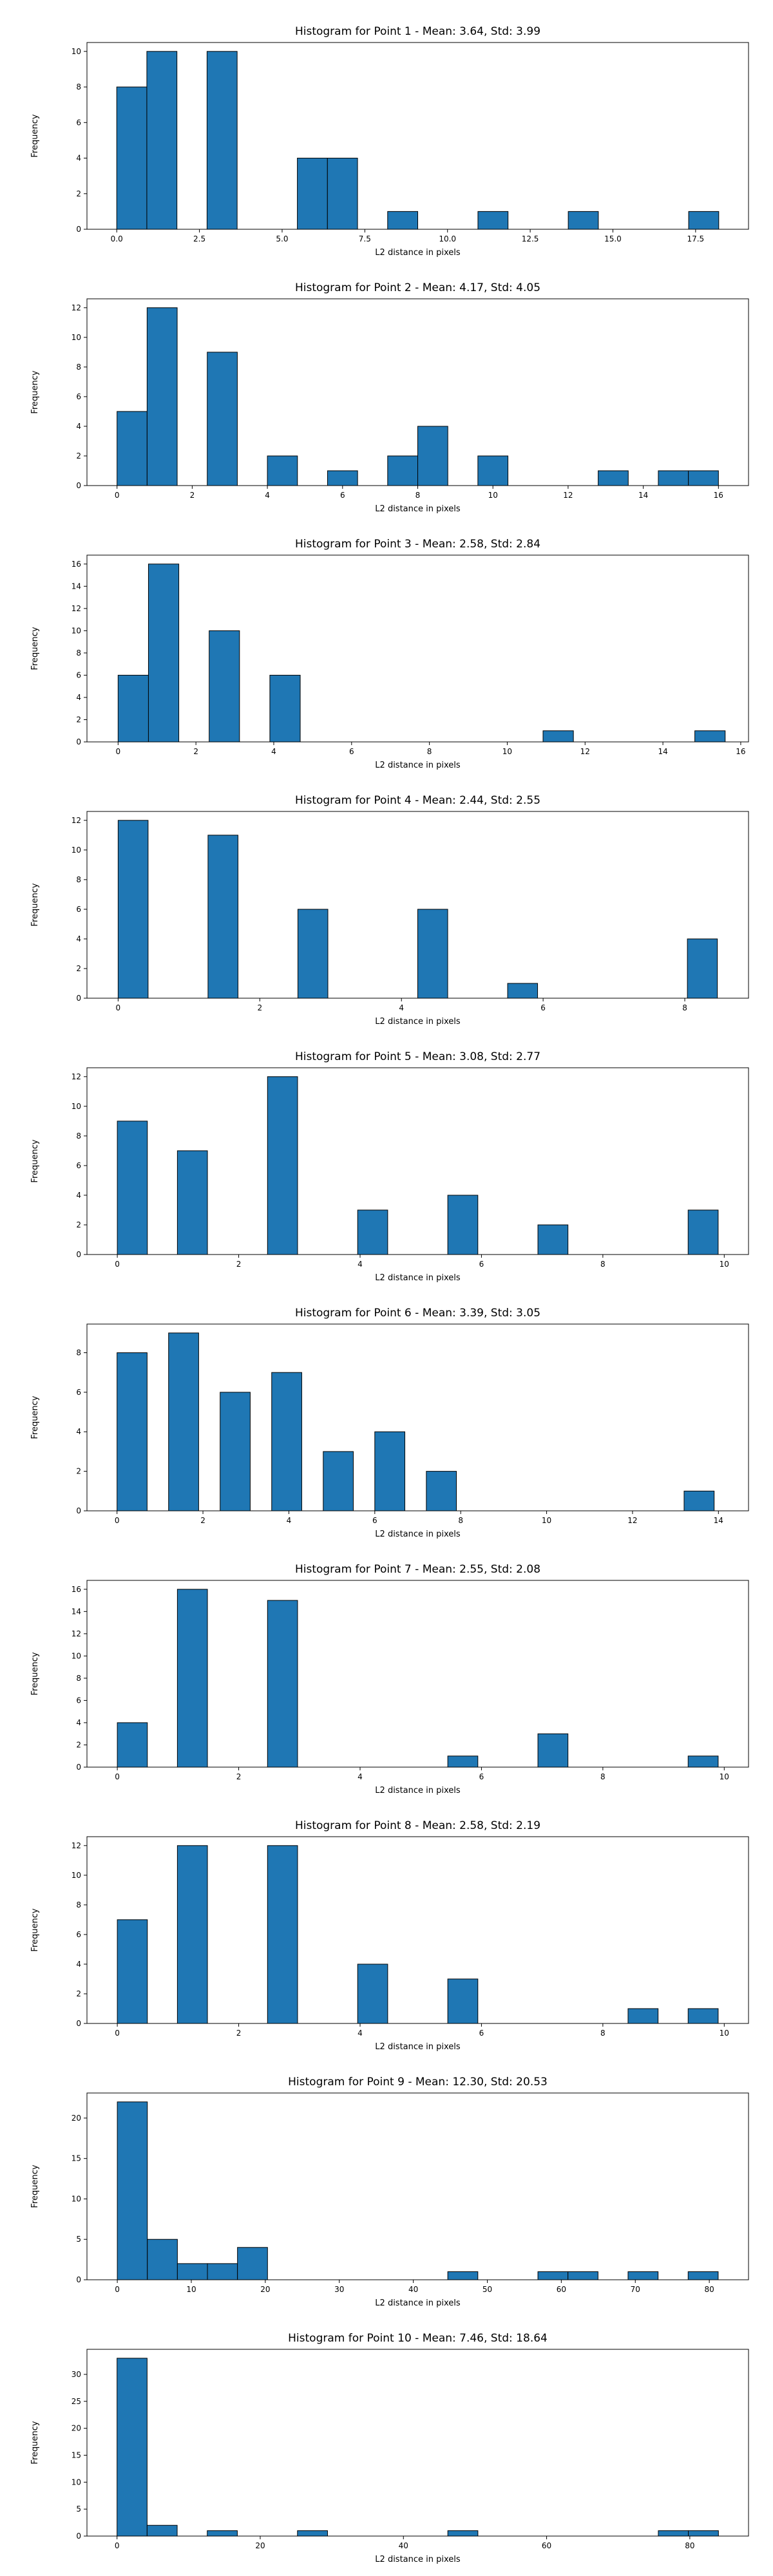 The image size is (773, 2576). Describe the element at coordinates (403, 2545) in the screenshot. I see `x-tick-label: 40` at that location.